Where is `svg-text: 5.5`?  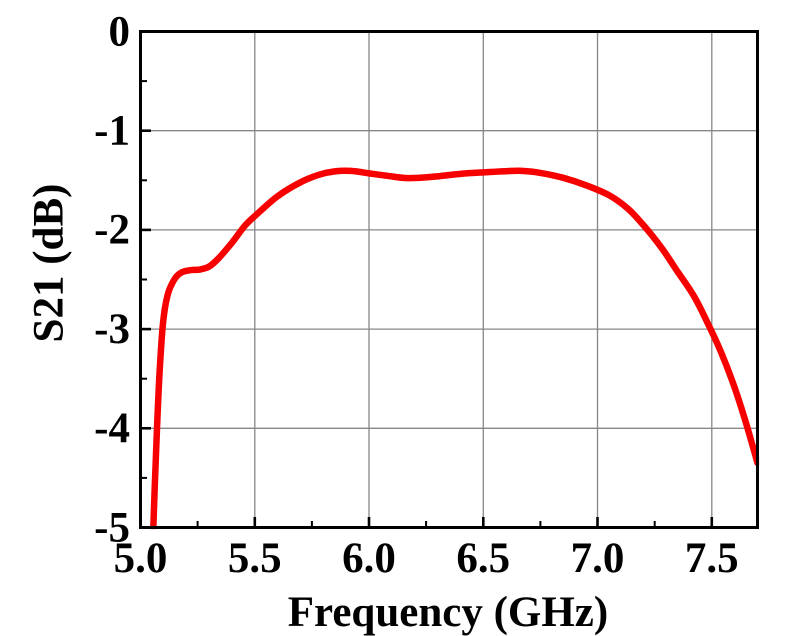
svg-text: 5.5 is located at coordinates (255, 558).